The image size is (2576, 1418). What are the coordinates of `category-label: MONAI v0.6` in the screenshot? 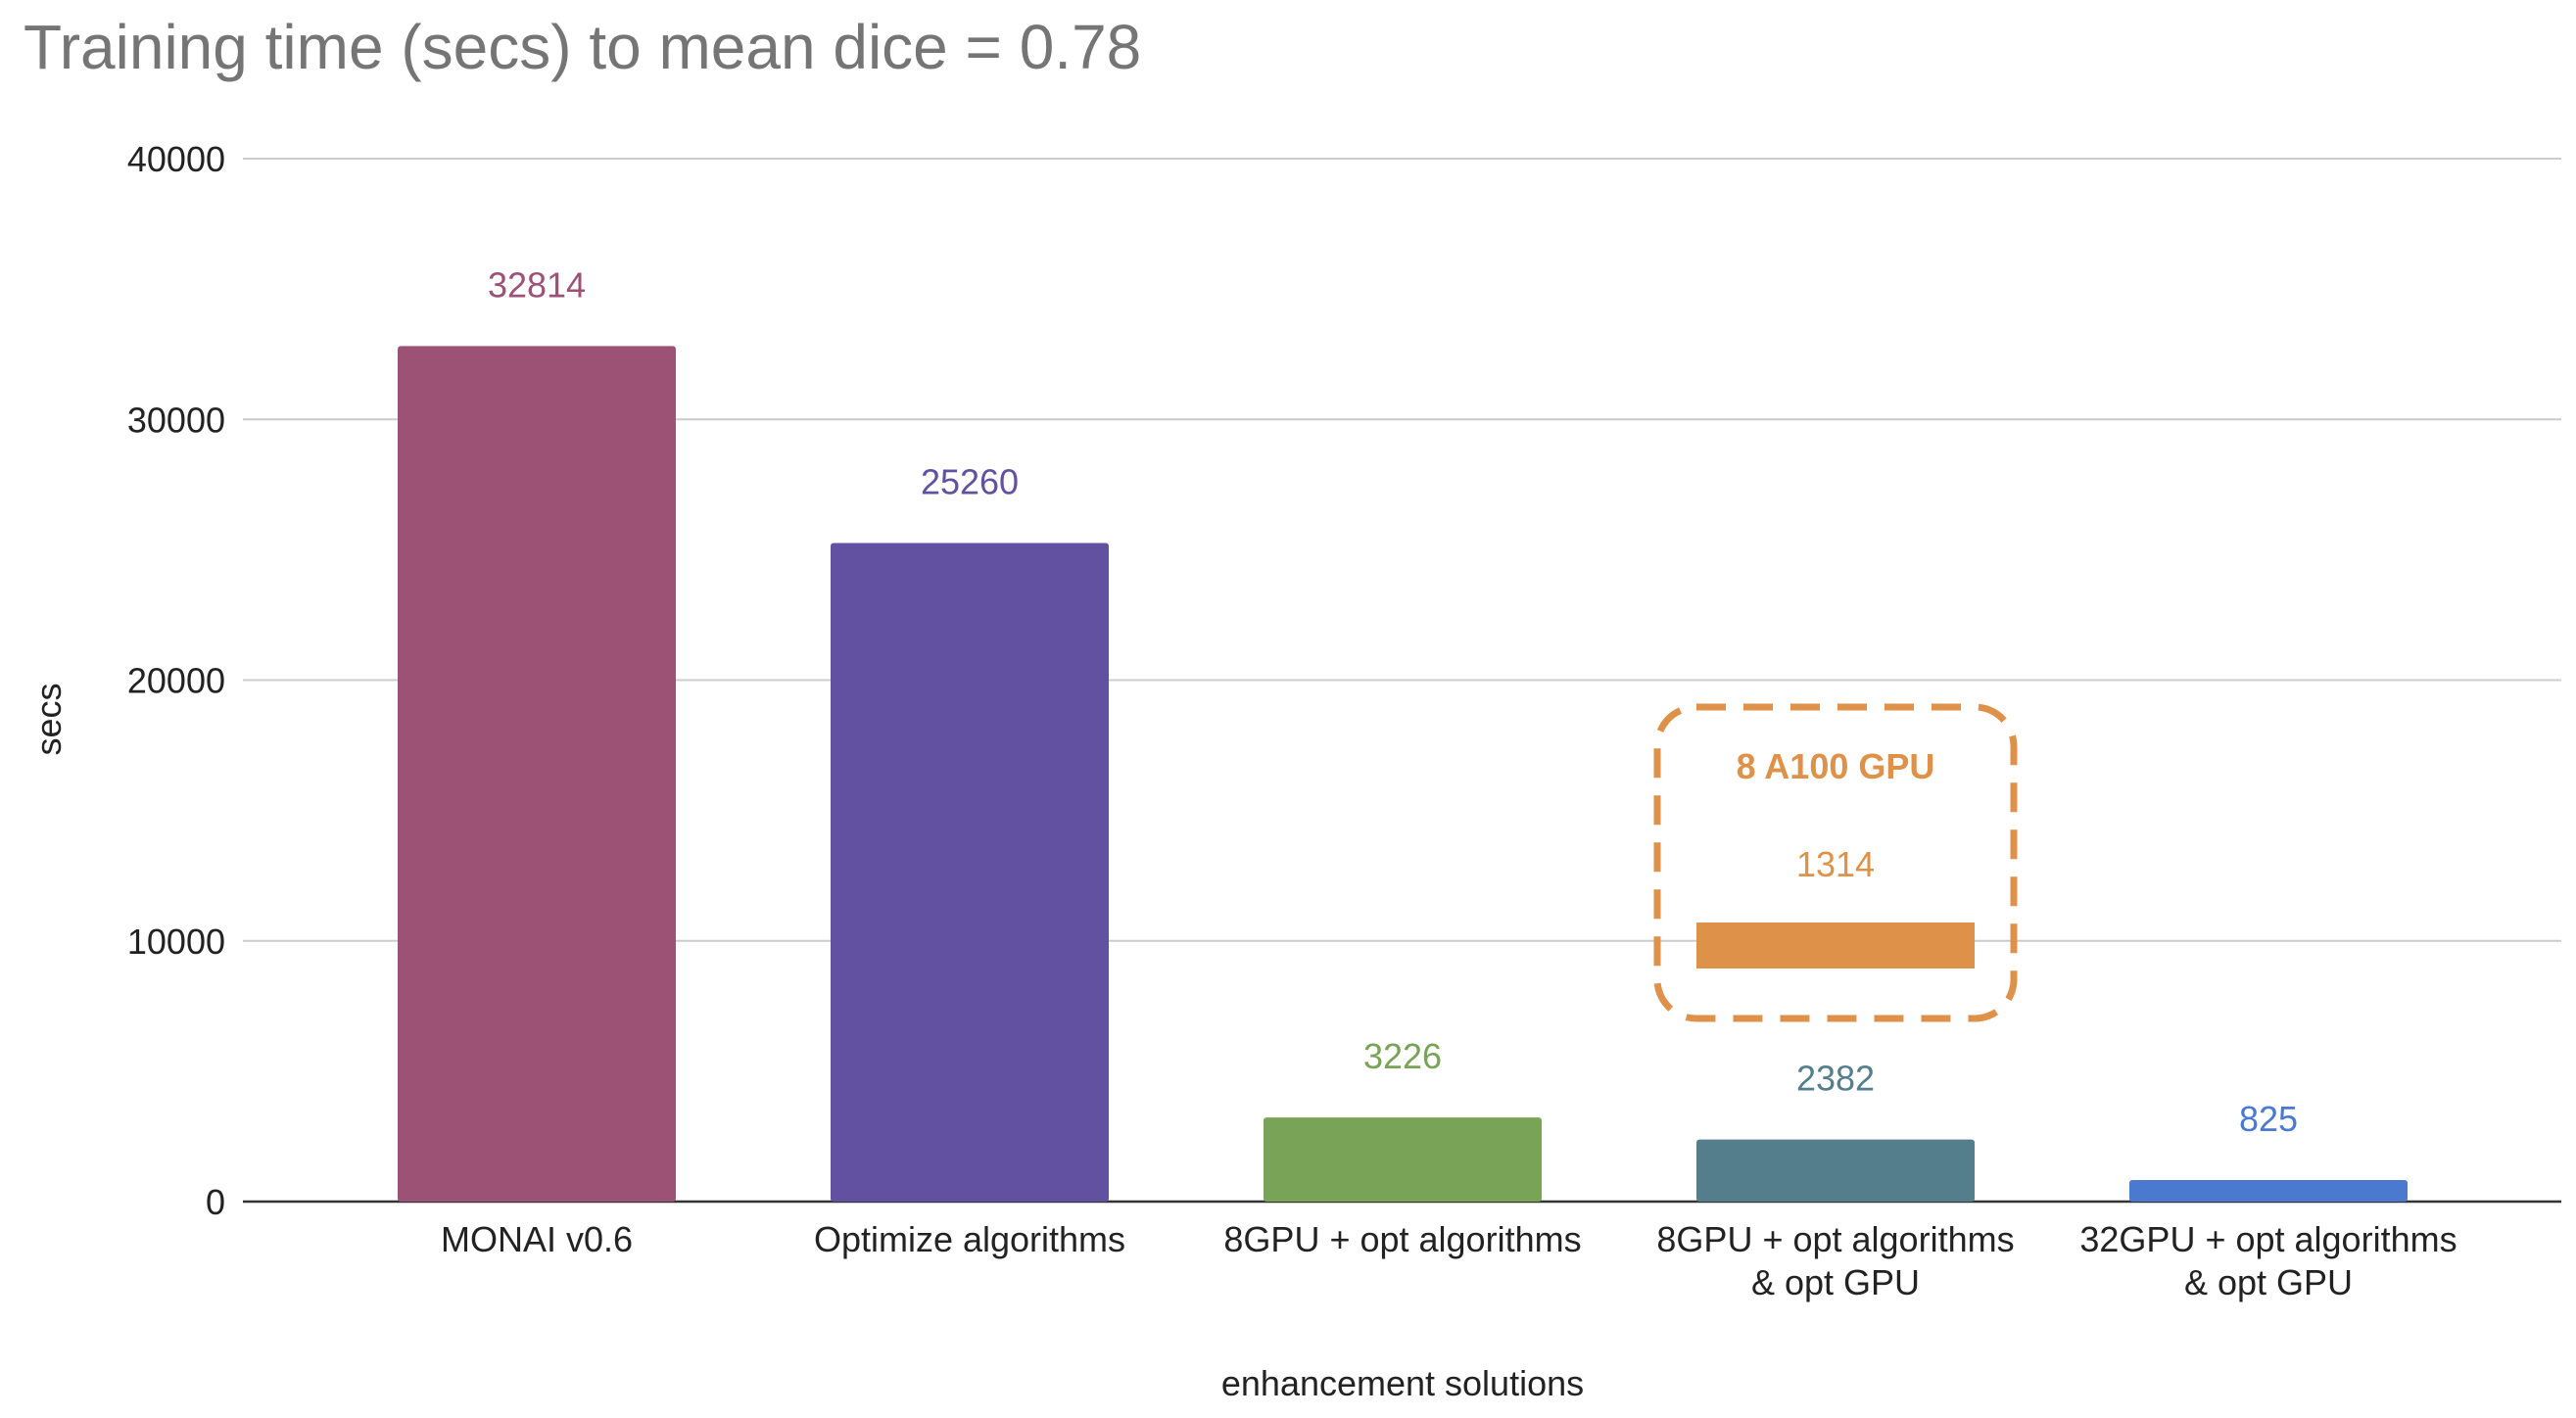 It's located at (537, 1239).